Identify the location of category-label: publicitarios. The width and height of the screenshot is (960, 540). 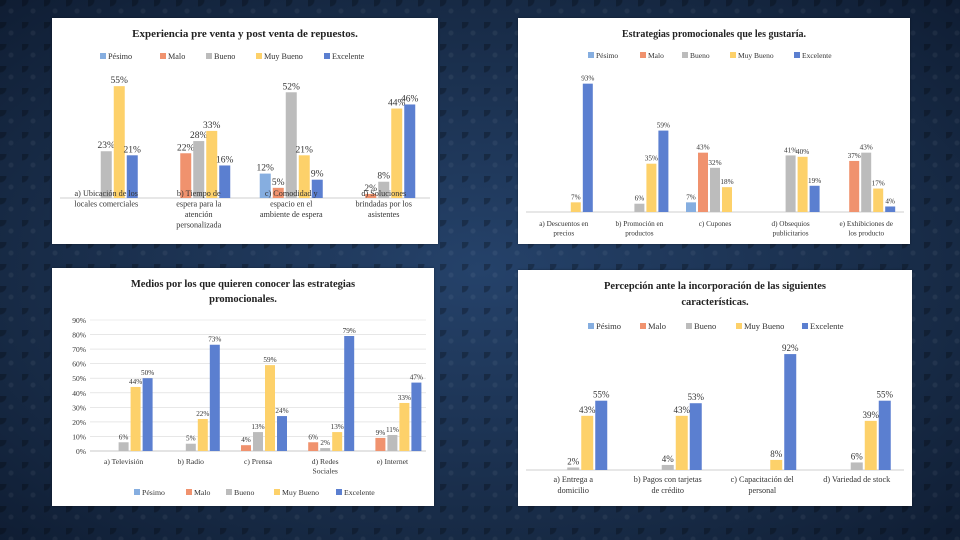
(791, 234).